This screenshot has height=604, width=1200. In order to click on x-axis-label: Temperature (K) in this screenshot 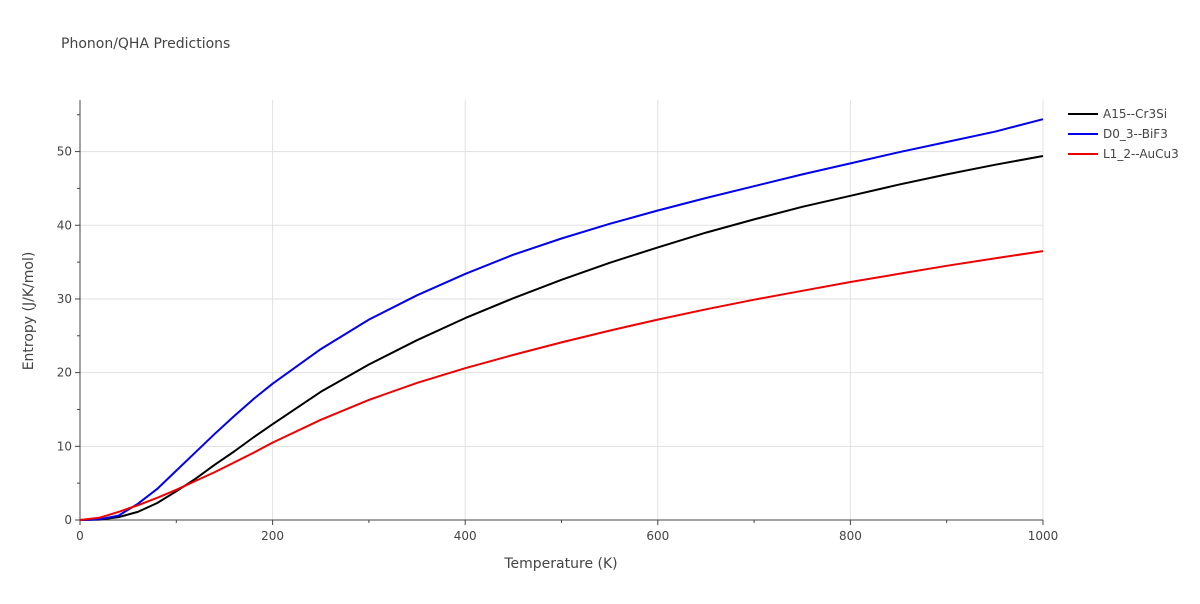, I will do `click(560, 564)`.